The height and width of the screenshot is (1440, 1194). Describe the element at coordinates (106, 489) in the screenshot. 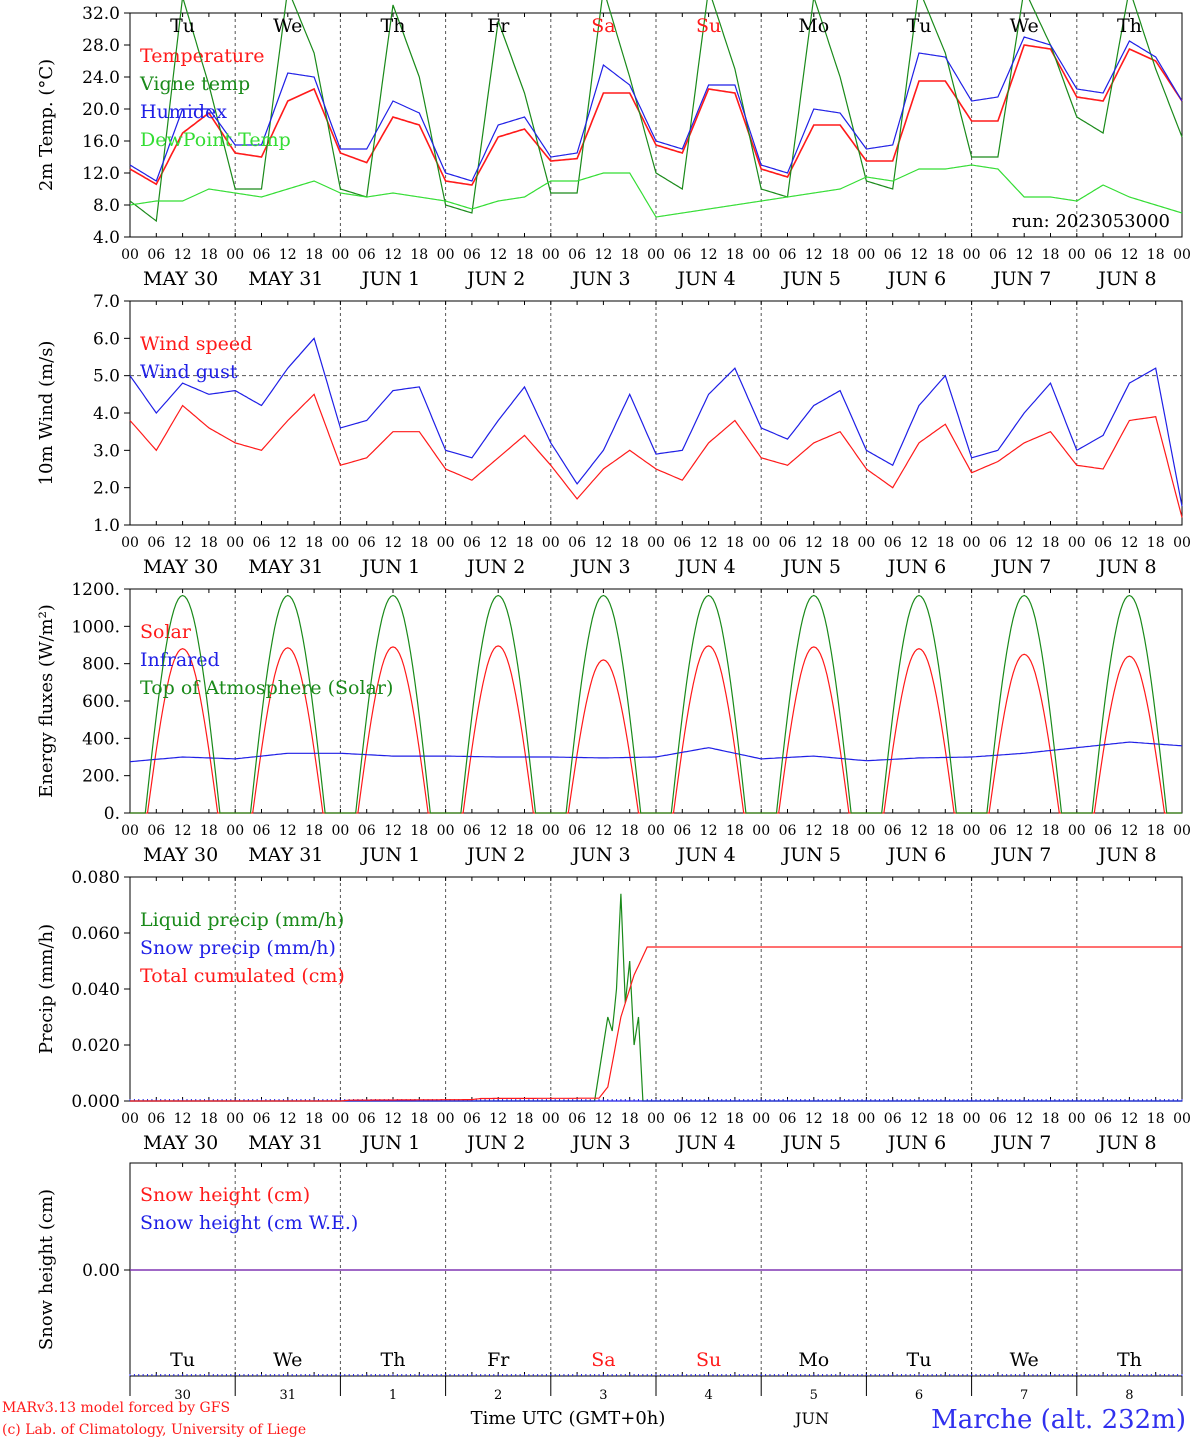

I see `y-tick-label: 2.0` at that location.